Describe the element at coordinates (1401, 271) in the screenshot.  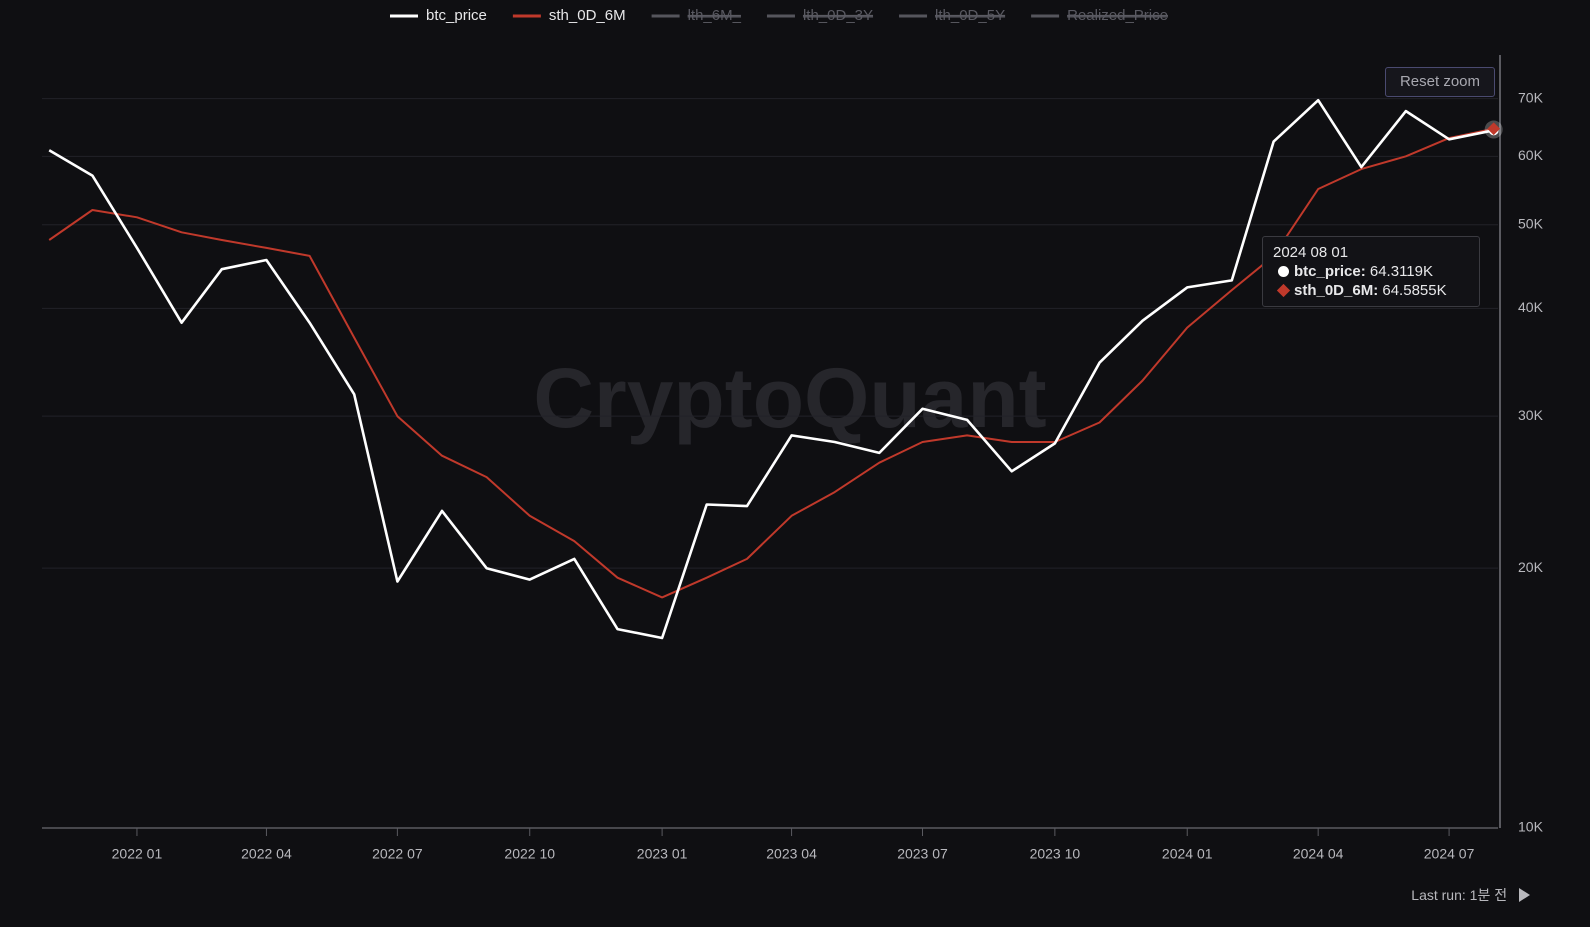
I see `tooltip-value: 64.3119K` at that location.